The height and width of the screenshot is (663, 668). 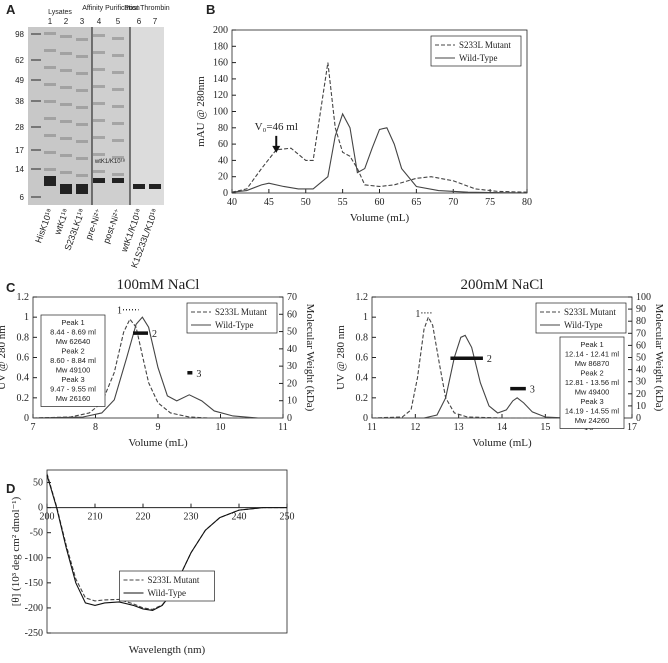 What do you see at coordinates (139, 21) in the screenshot?
I see `lane-number: 6` at bounding box center [139, 21].